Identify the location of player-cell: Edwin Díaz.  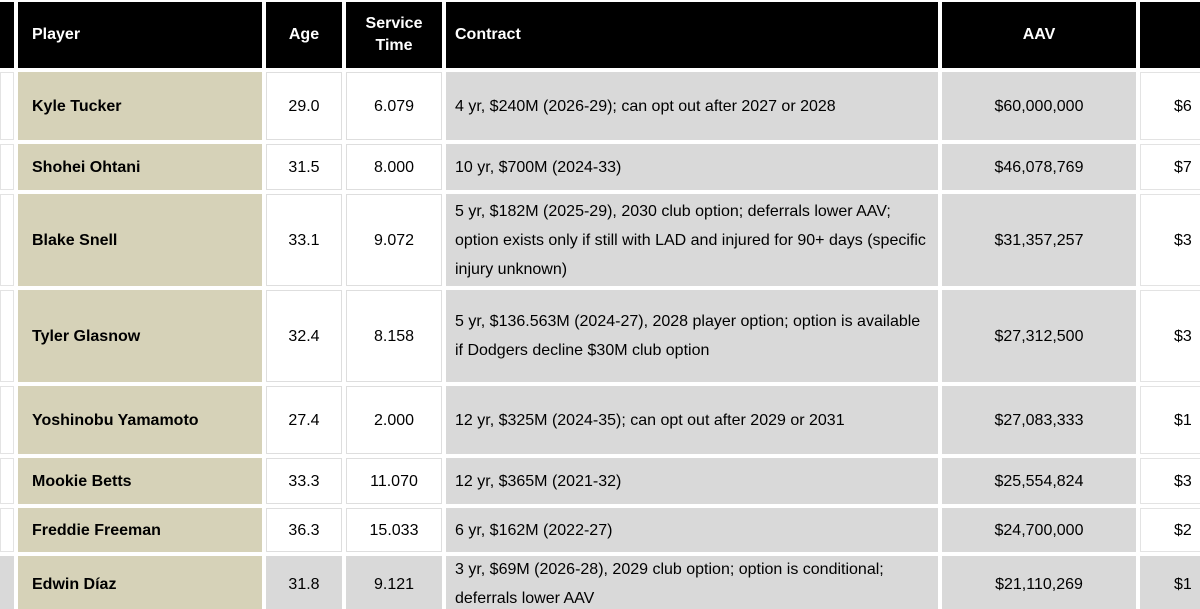
(140, 582).